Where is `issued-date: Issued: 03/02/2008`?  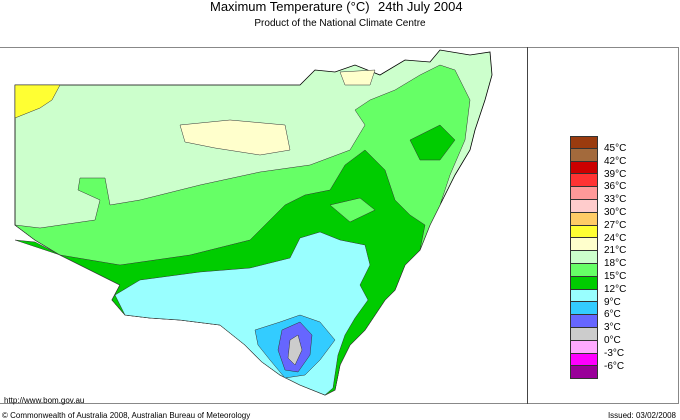 issued-date: Issued: 03/02/2008 is located at coordinates (641, 415).